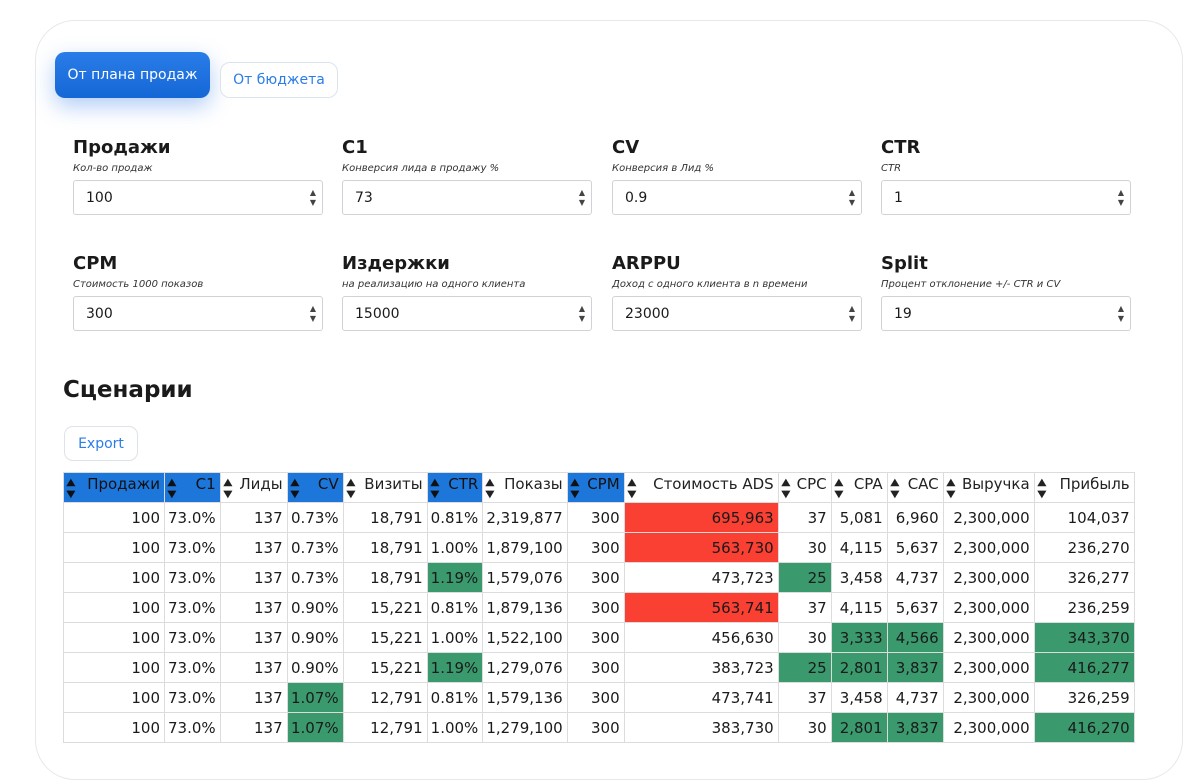  I want to click on number-input: 300 ▲ ▼, so click(198, 313).